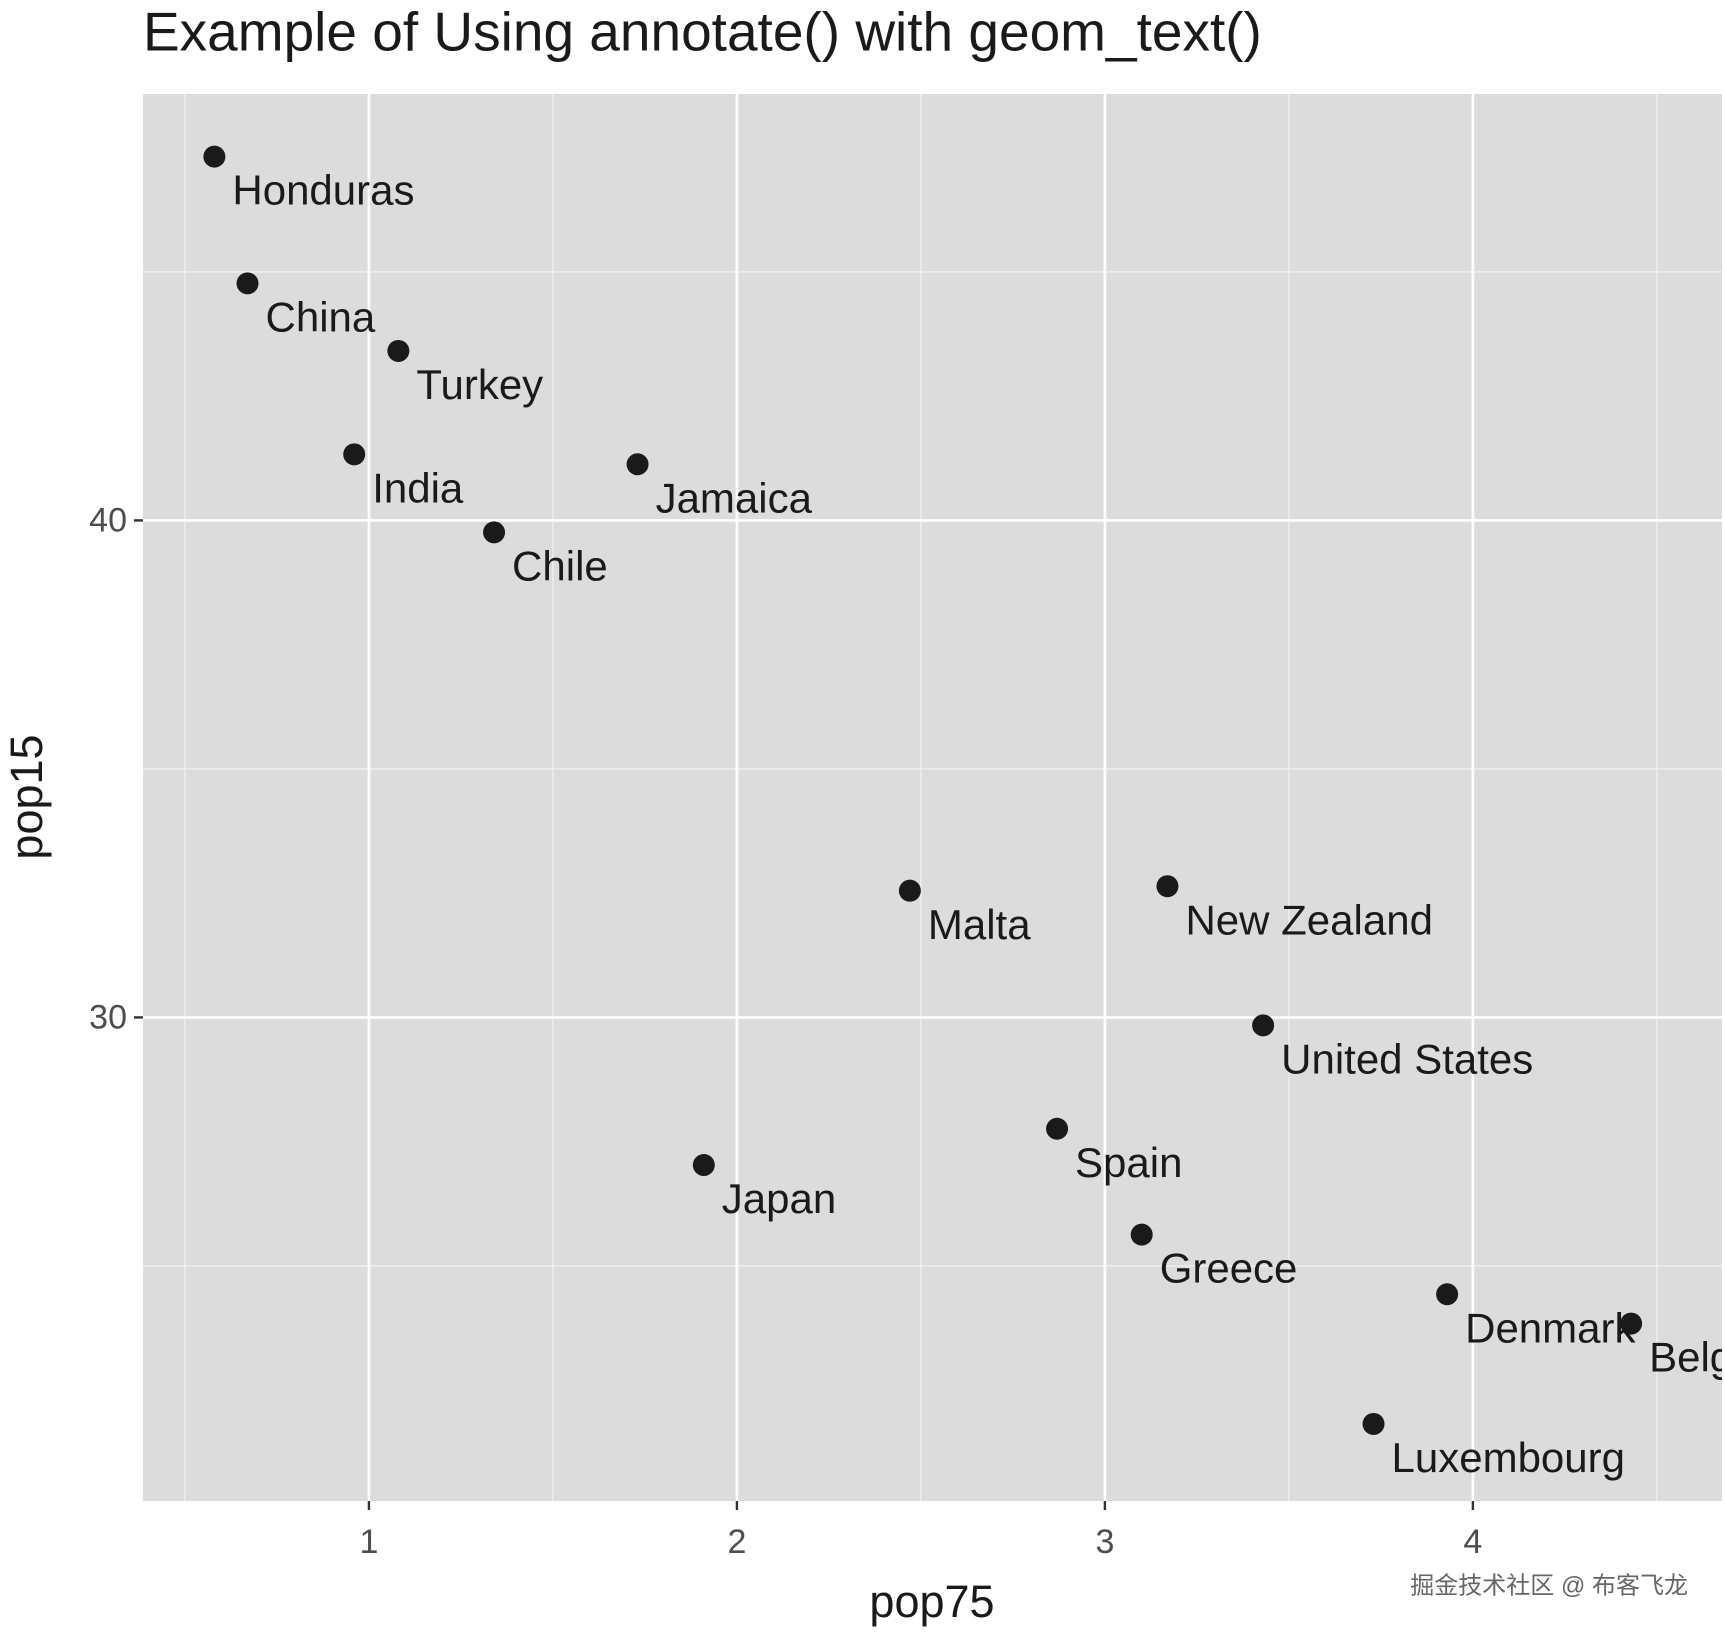  I want to click on point-label: Jamaica, so click(734, 497).